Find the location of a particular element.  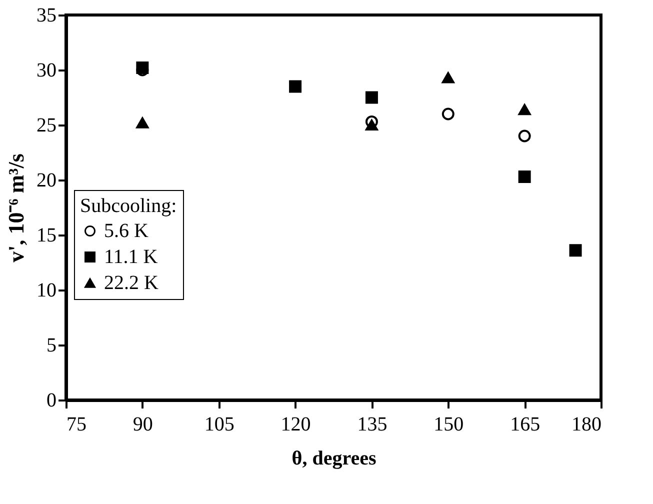

legend-label: 11.1 K is located at coordinates (131, 257).